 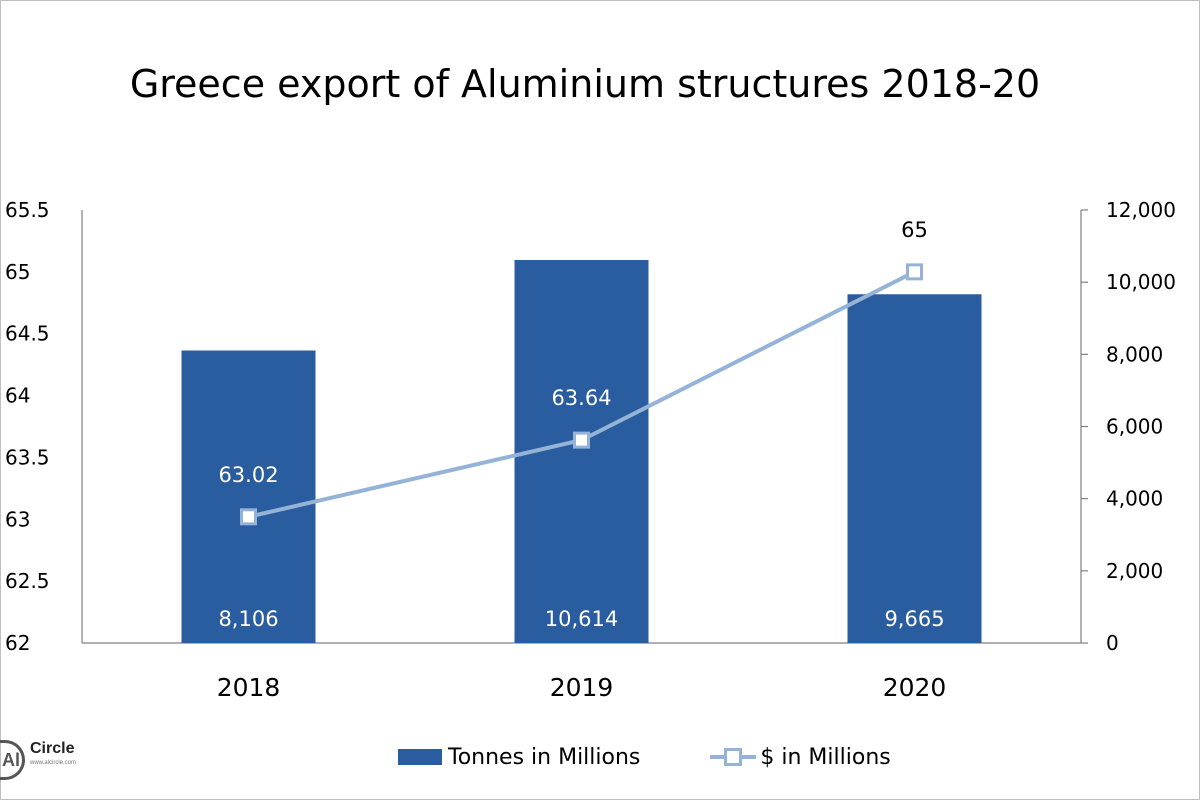 What do you see at coordinates (582, 687) in the screenshot?
I see `x-tick-label: 2019` at bounding box center [582, 687].